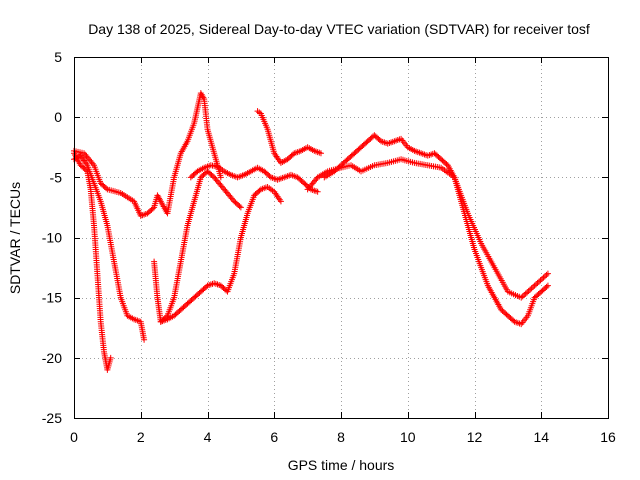 This screenshot has width=640, height=480. Describe the element at coordinates (52, 238) in the screenshot. I see `y-tick-label: -10` at that location.